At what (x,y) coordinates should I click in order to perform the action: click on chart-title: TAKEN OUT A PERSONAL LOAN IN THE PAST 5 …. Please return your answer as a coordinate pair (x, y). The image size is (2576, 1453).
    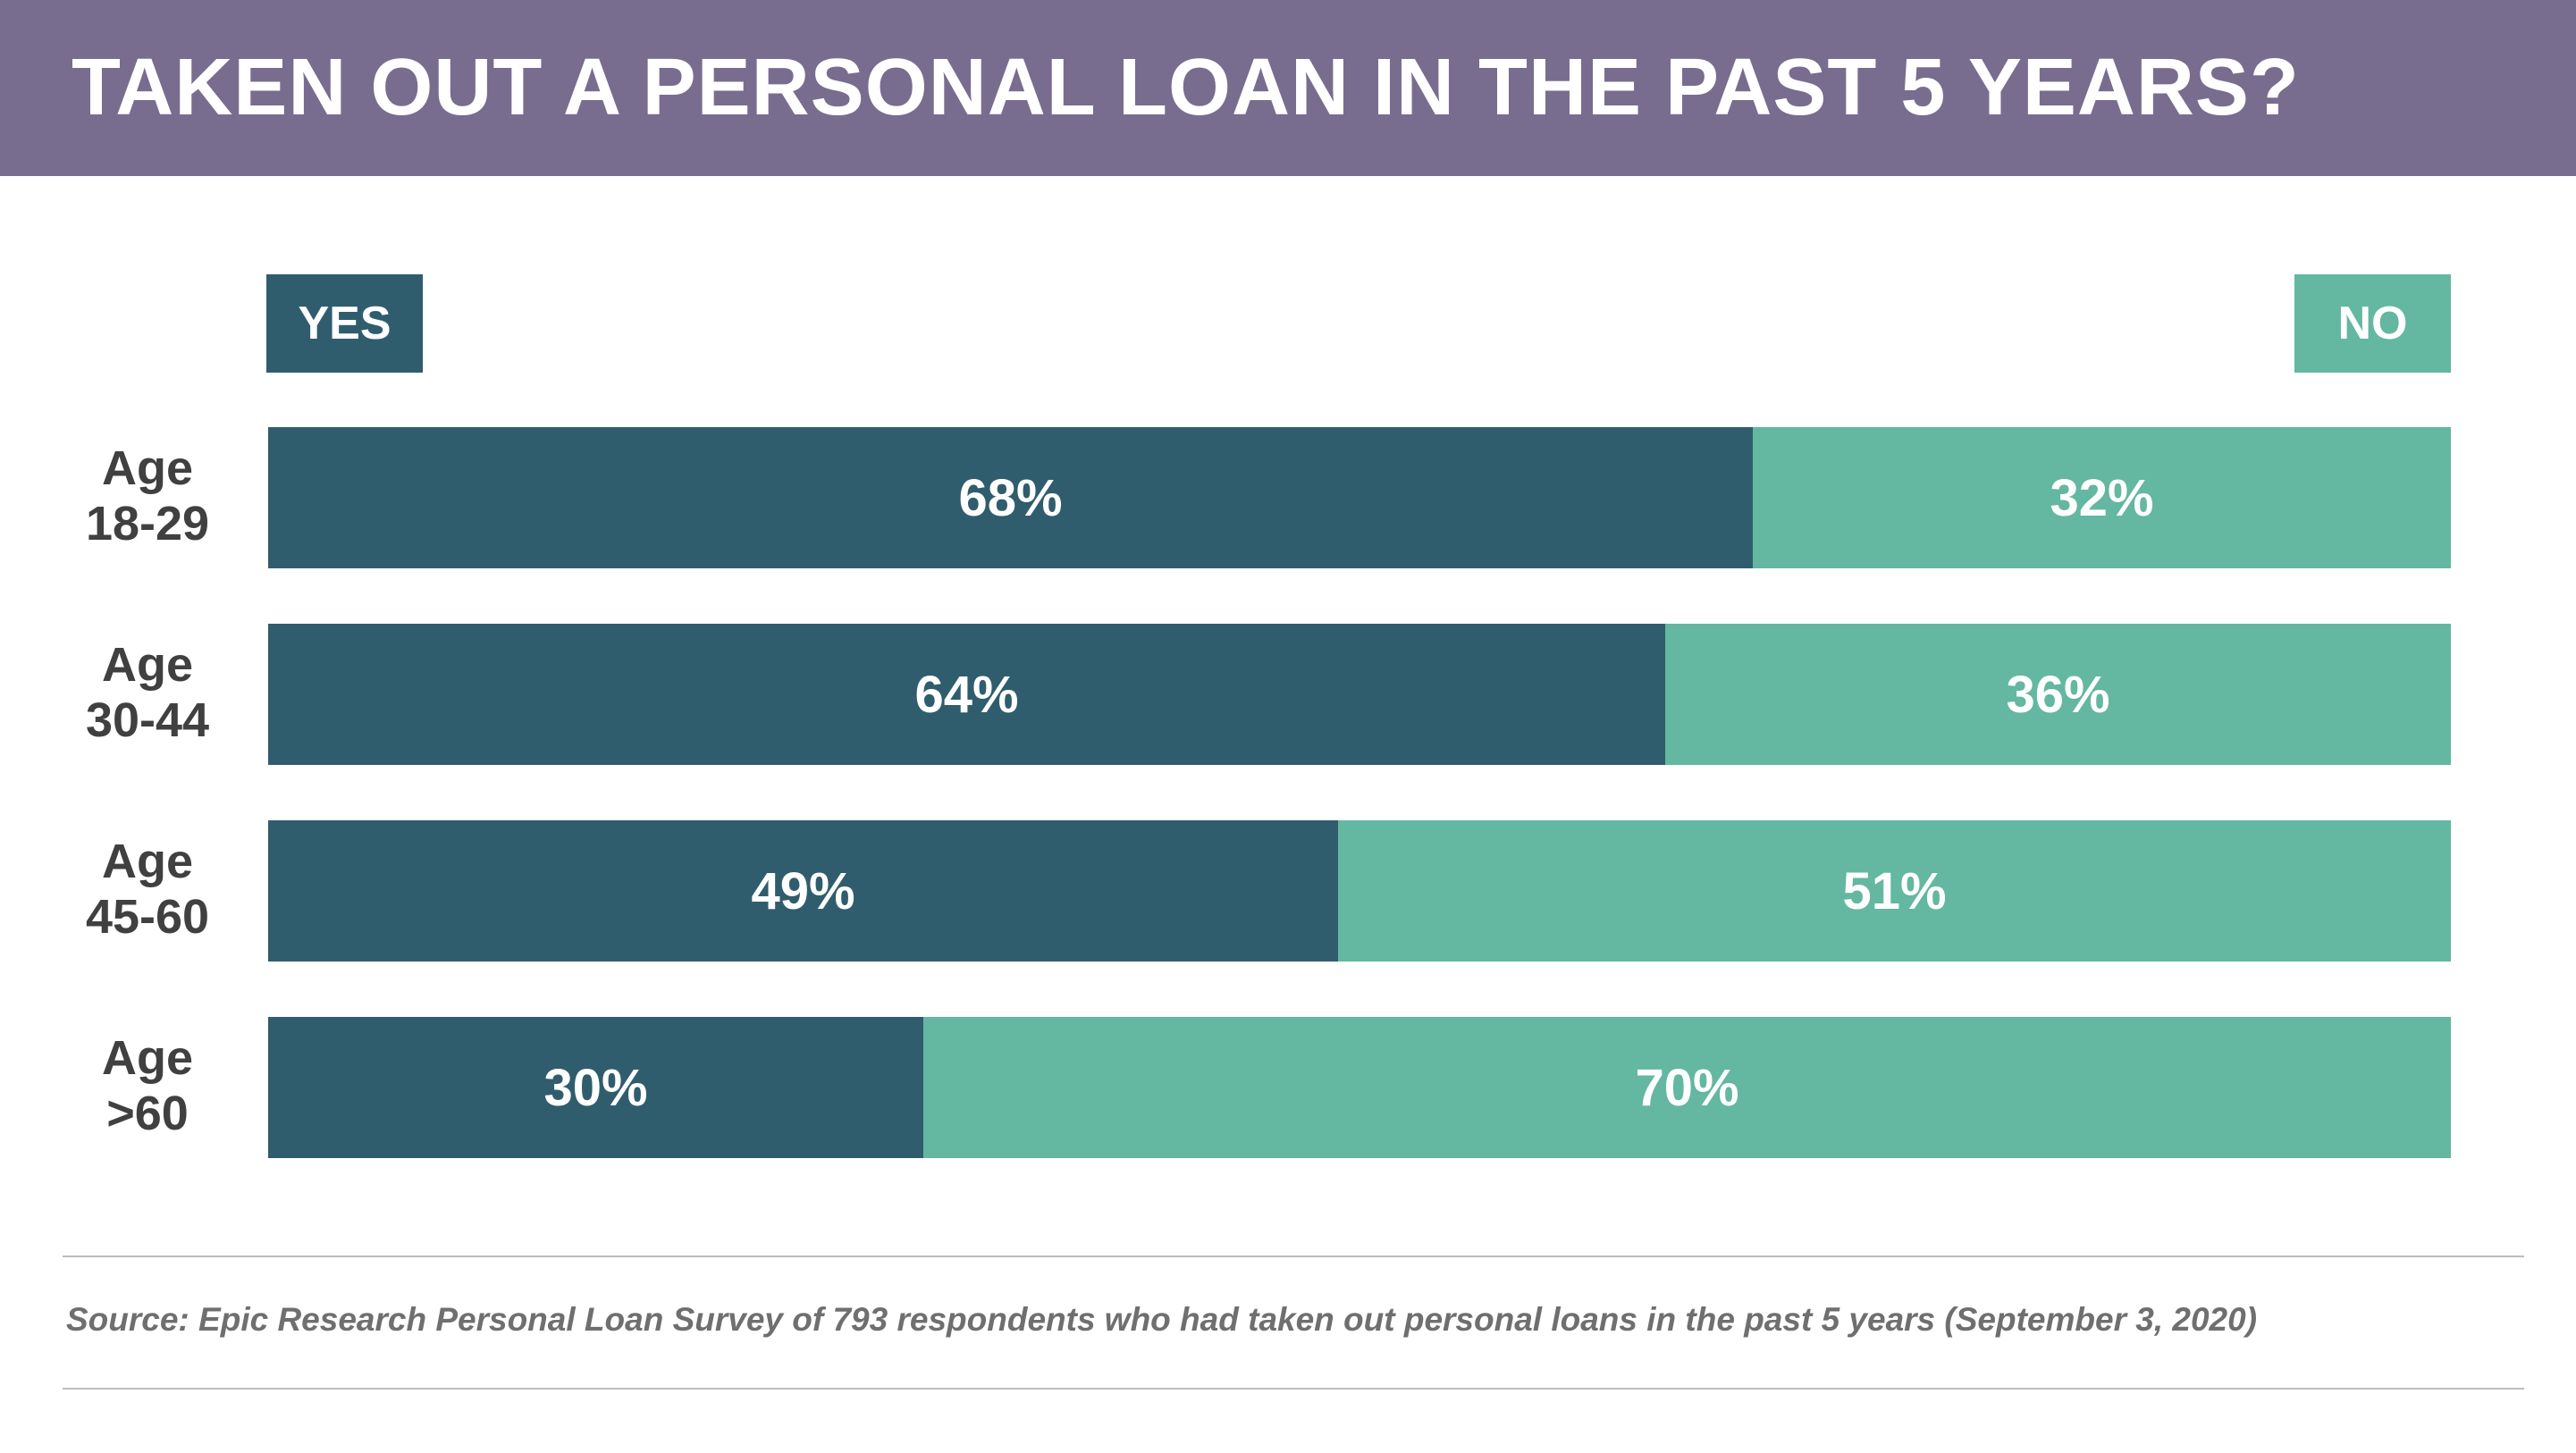
    Looking at the image, I should click on (1186, 88).